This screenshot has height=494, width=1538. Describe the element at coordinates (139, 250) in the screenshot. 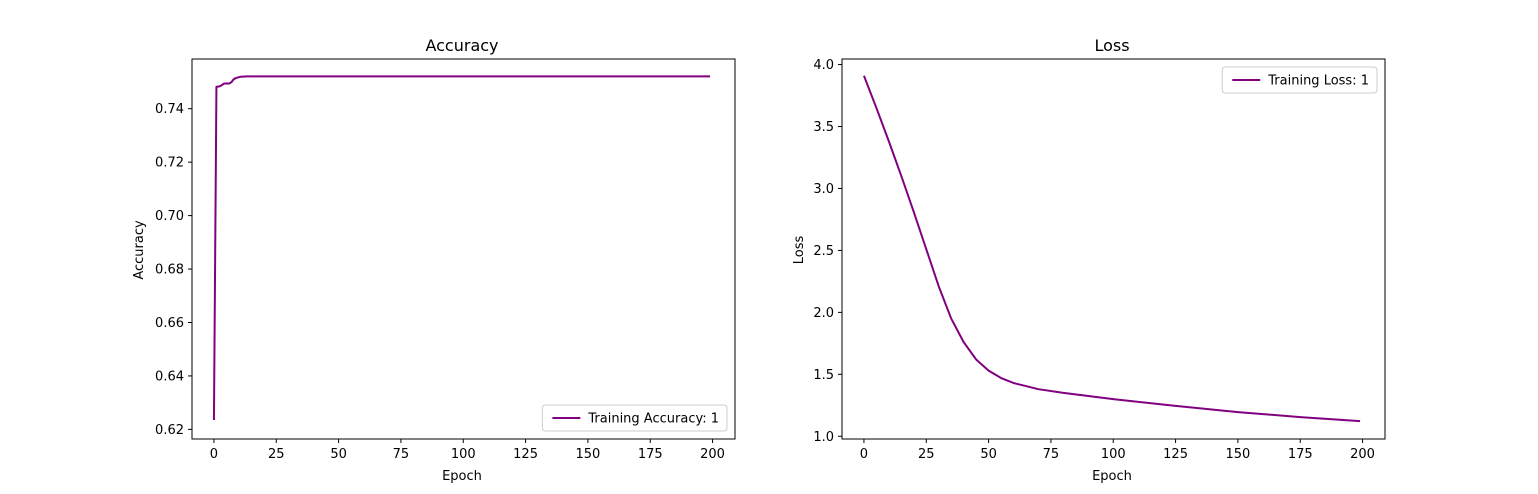

I see `accuracy-y-axis-label: Accuracy` at that location.